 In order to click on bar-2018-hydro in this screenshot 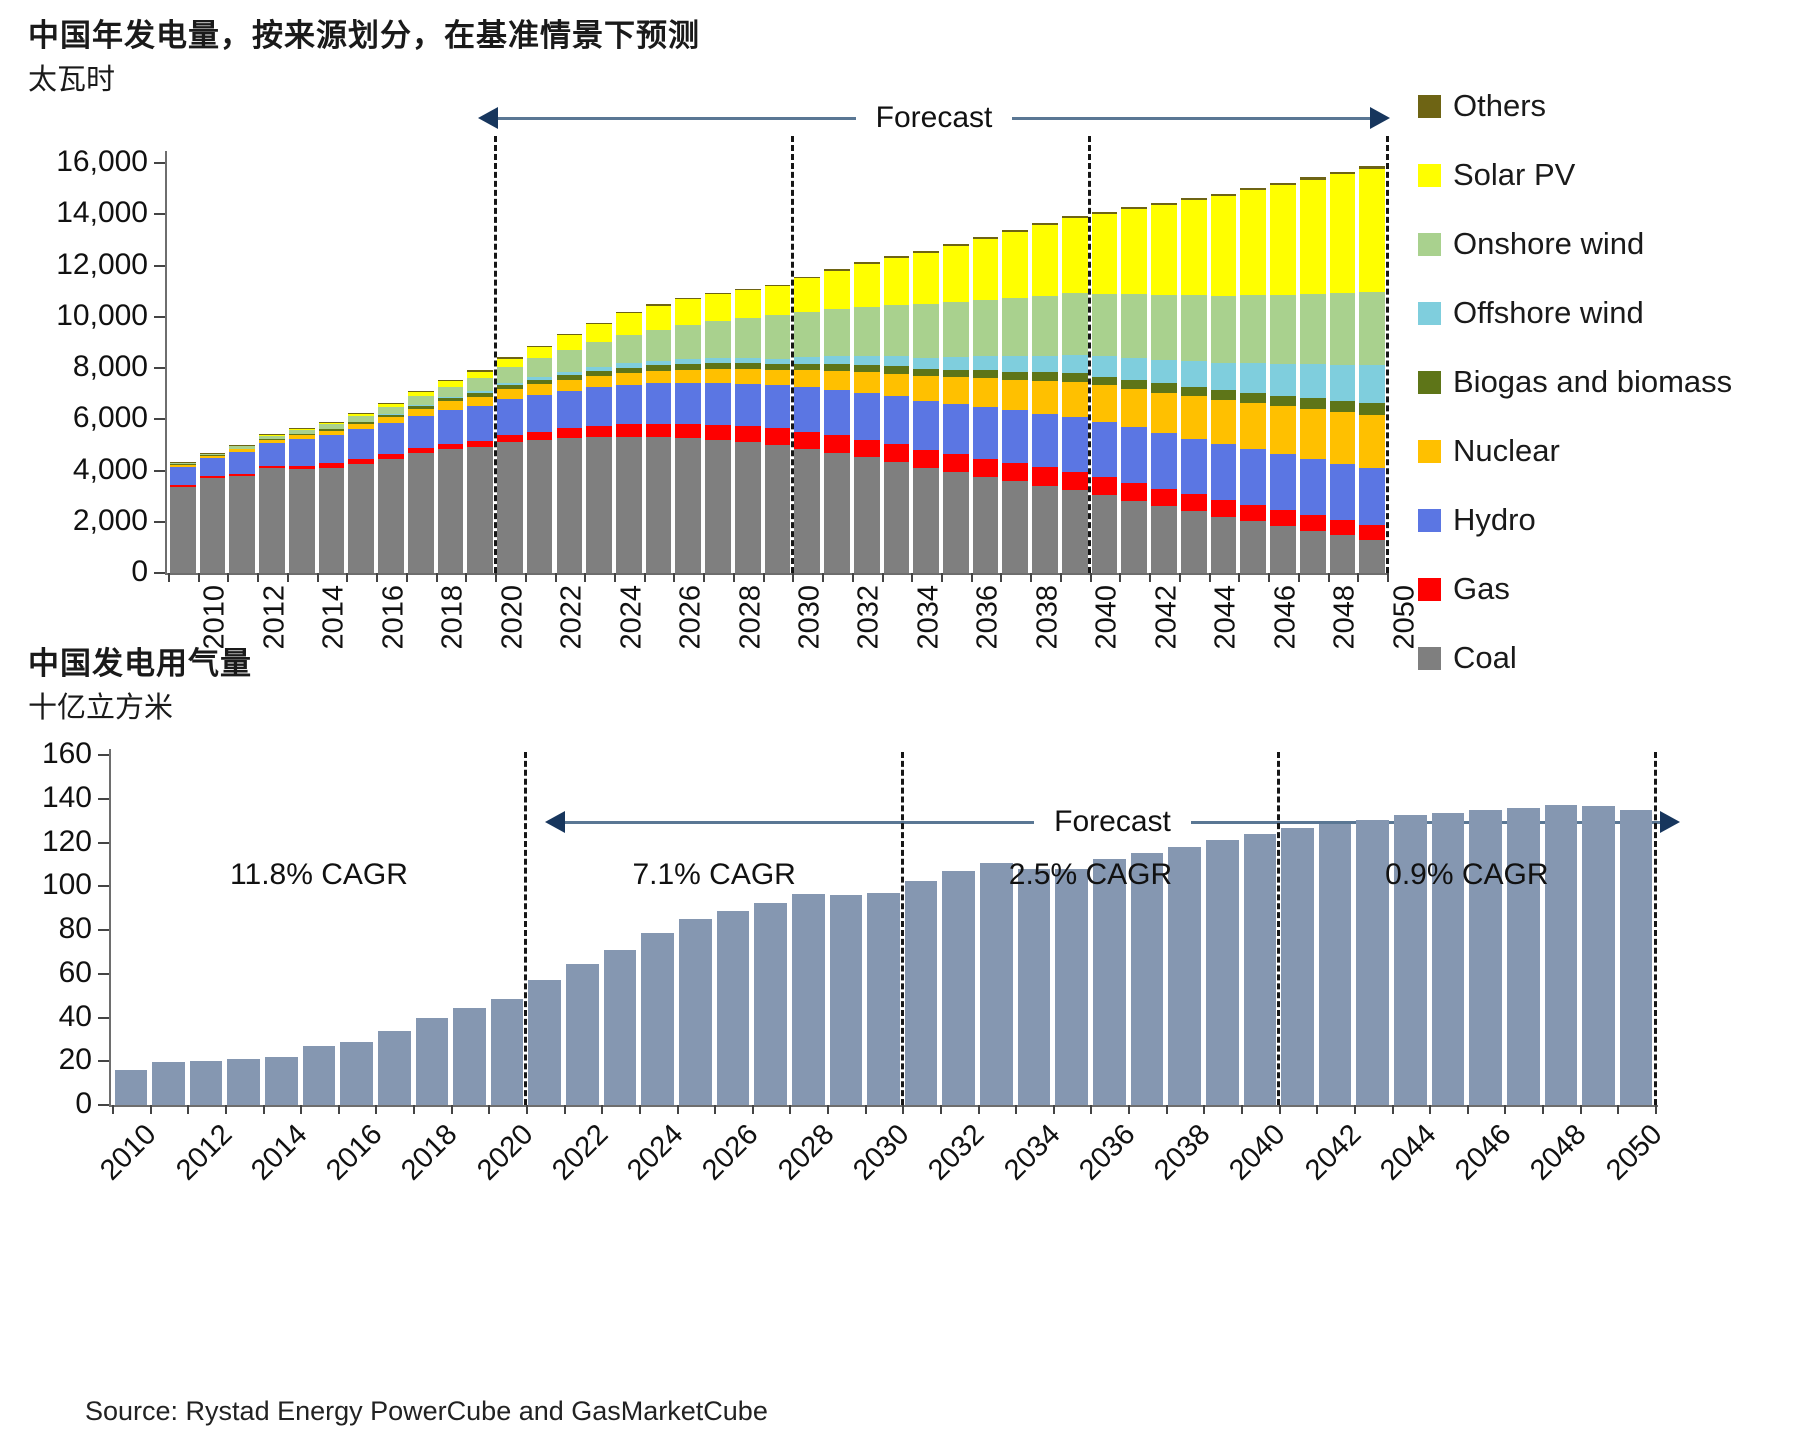, I will do `click(420, 432)`.